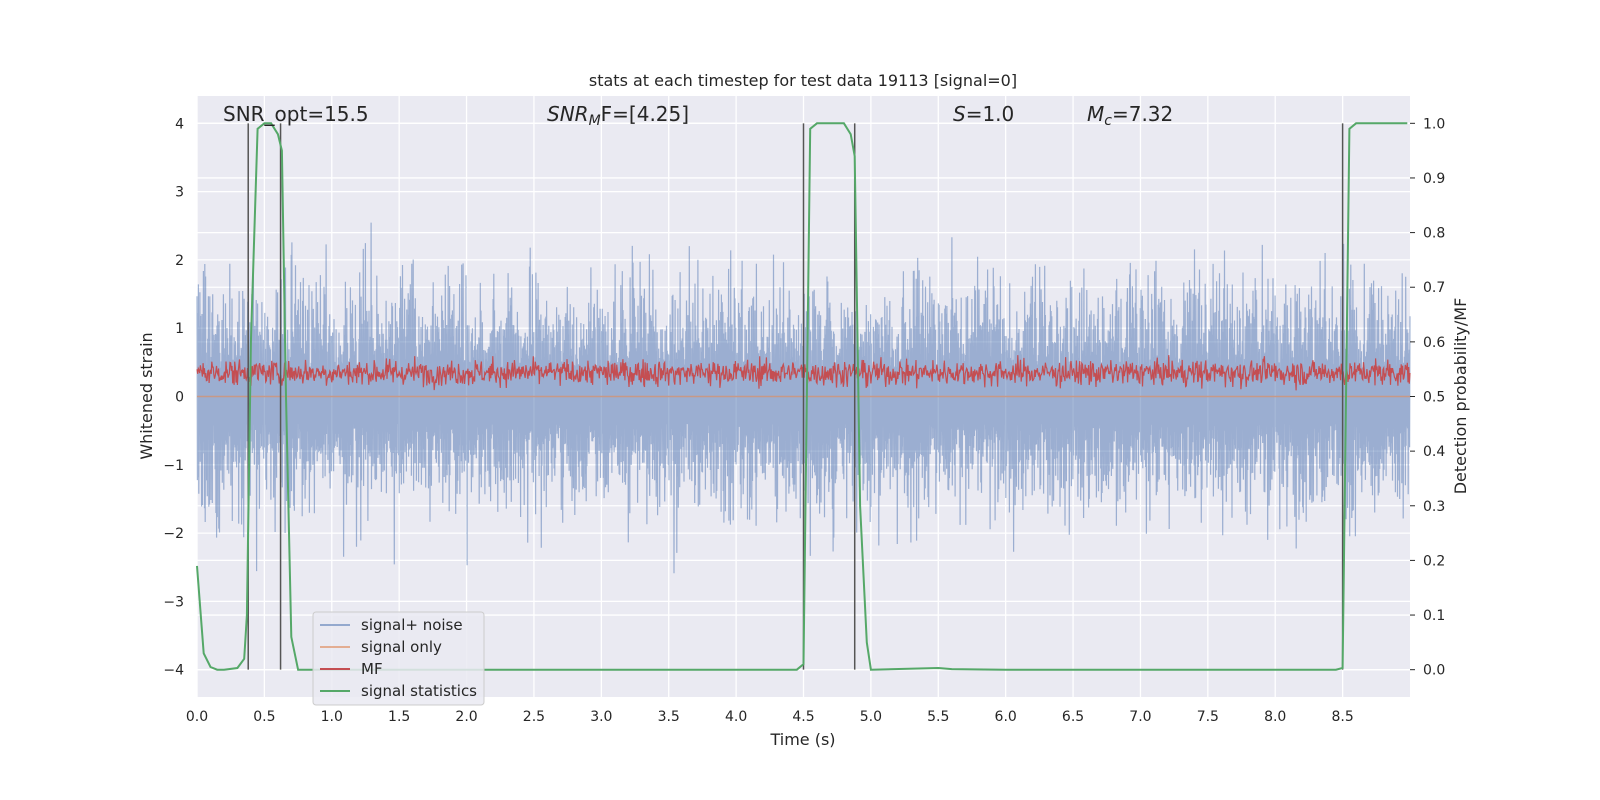 The height and width of the screenshot is (800, 1600). I want to click on x-tick-label: 7.0, so click(1140, 717).